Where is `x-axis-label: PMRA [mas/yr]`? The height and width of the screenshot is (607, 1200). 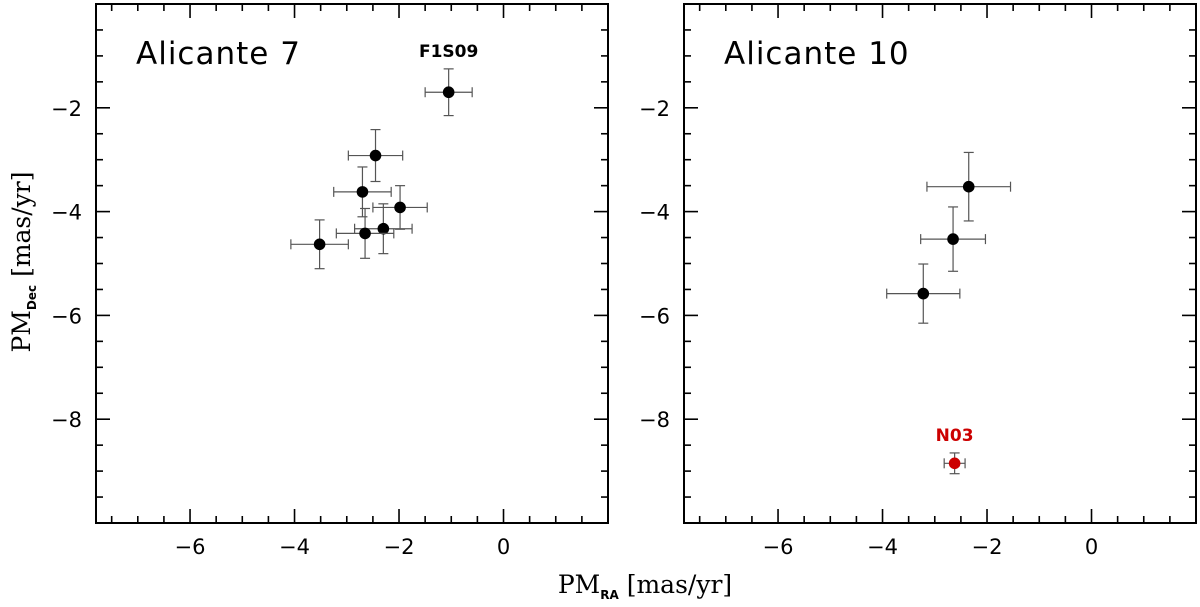 x-axis-label: PMRA [mas/yr] is located at coordinates (645, 586).